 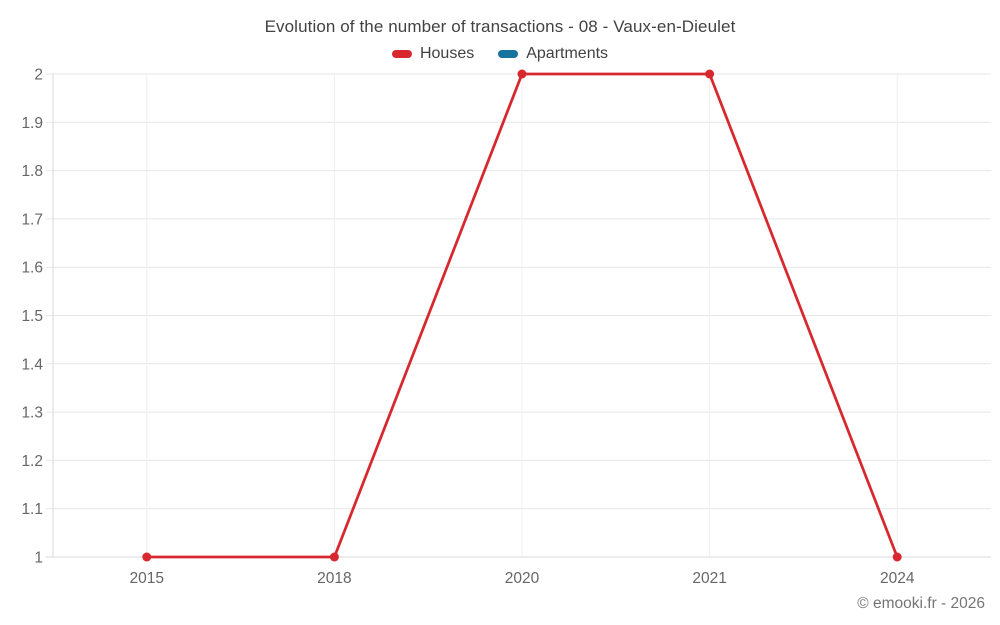 What do you see at coordinates (897, 578) in the screenshot?
I see `x-axis-label: 2024` at bounding box center [897, 578].